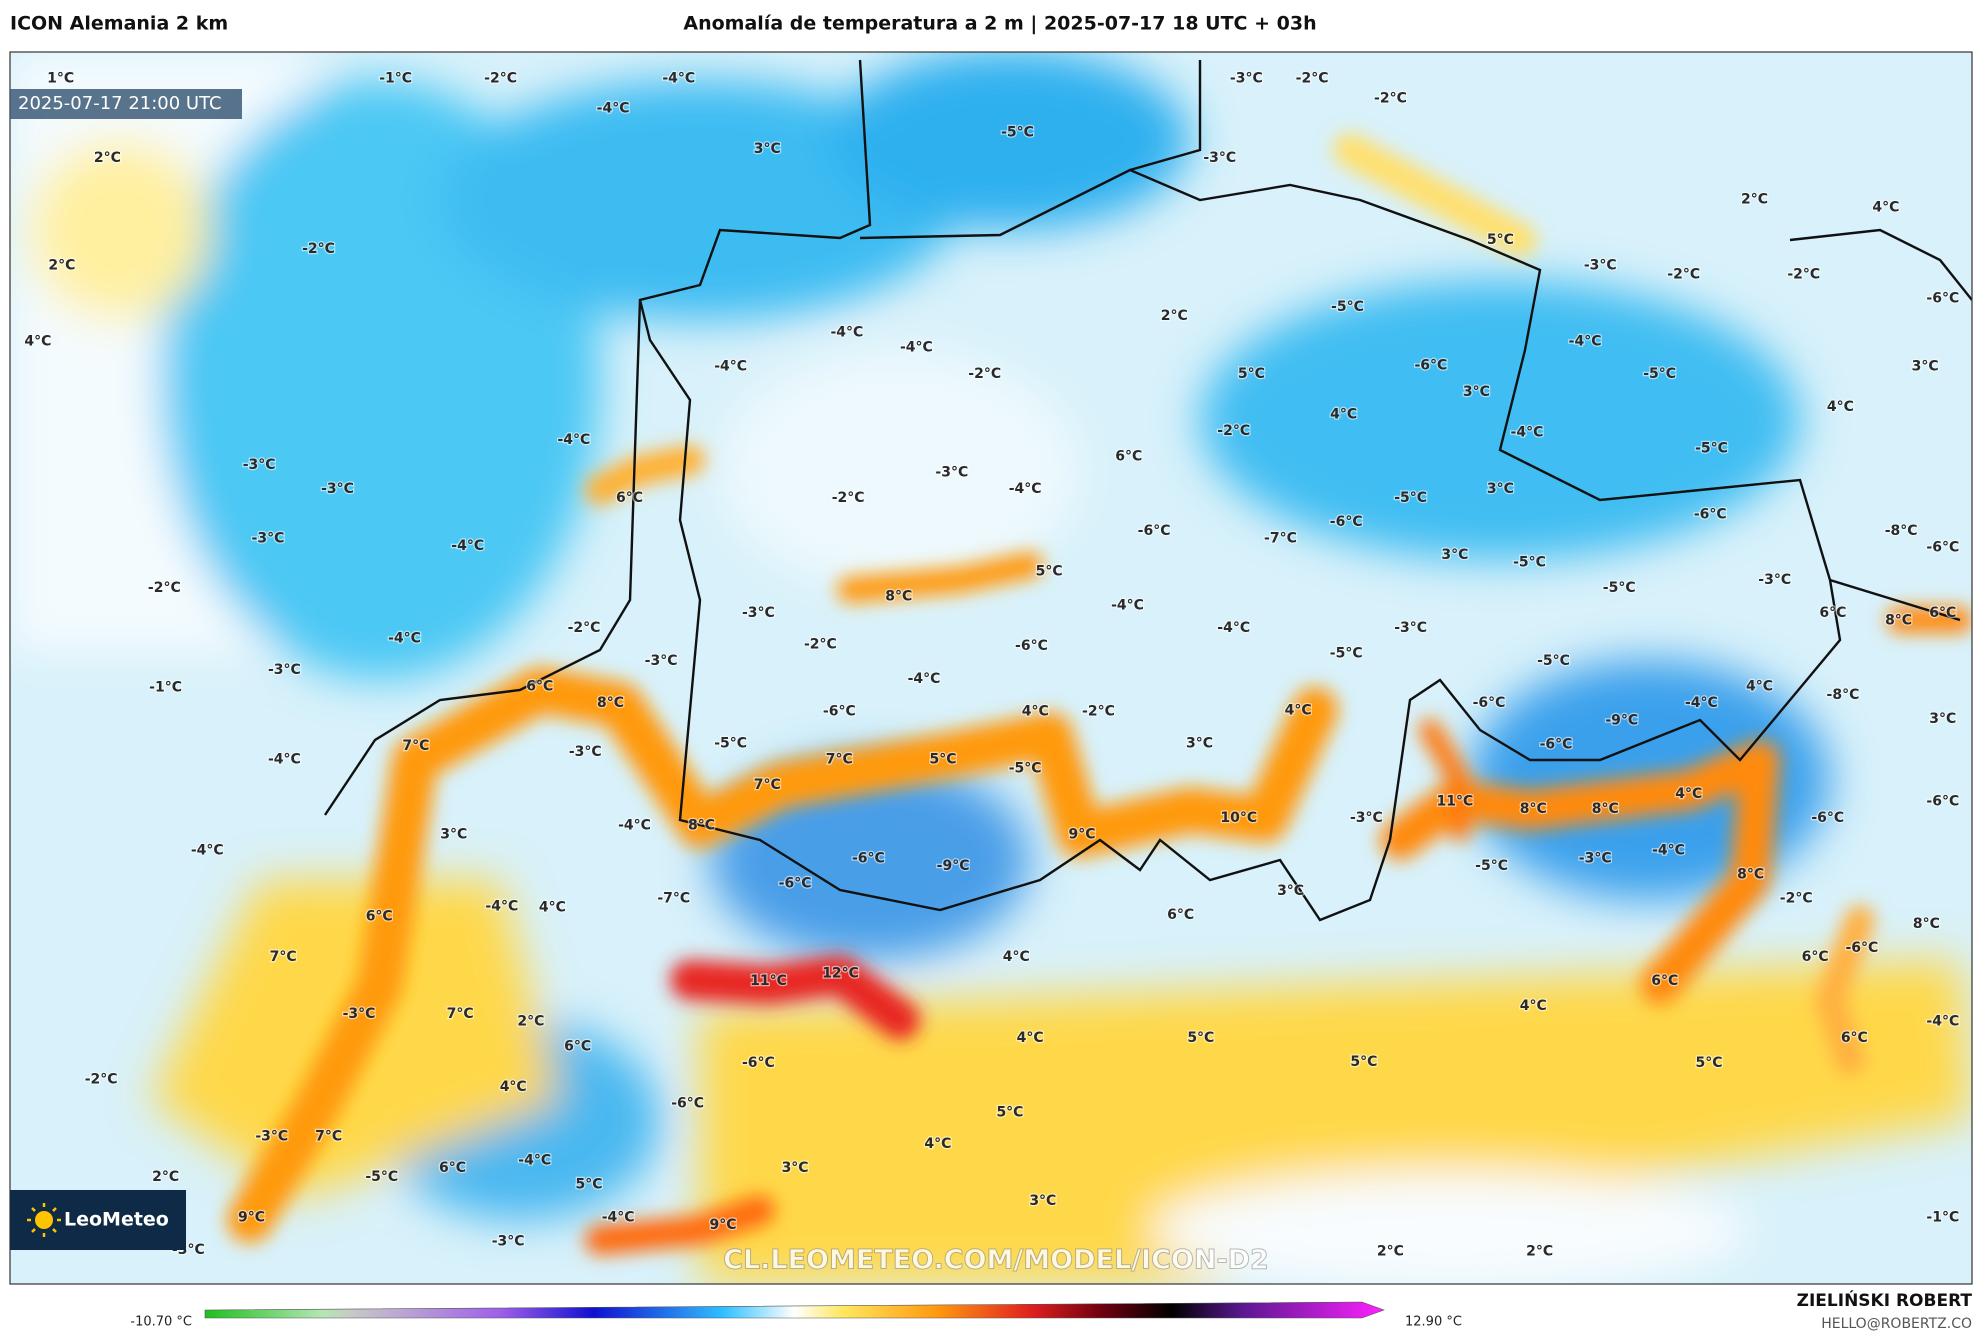  What do you see at coordinates (794, 1310) in the screenshot?
I see `colorbar-ramp` at bounding box center [794, 1310].